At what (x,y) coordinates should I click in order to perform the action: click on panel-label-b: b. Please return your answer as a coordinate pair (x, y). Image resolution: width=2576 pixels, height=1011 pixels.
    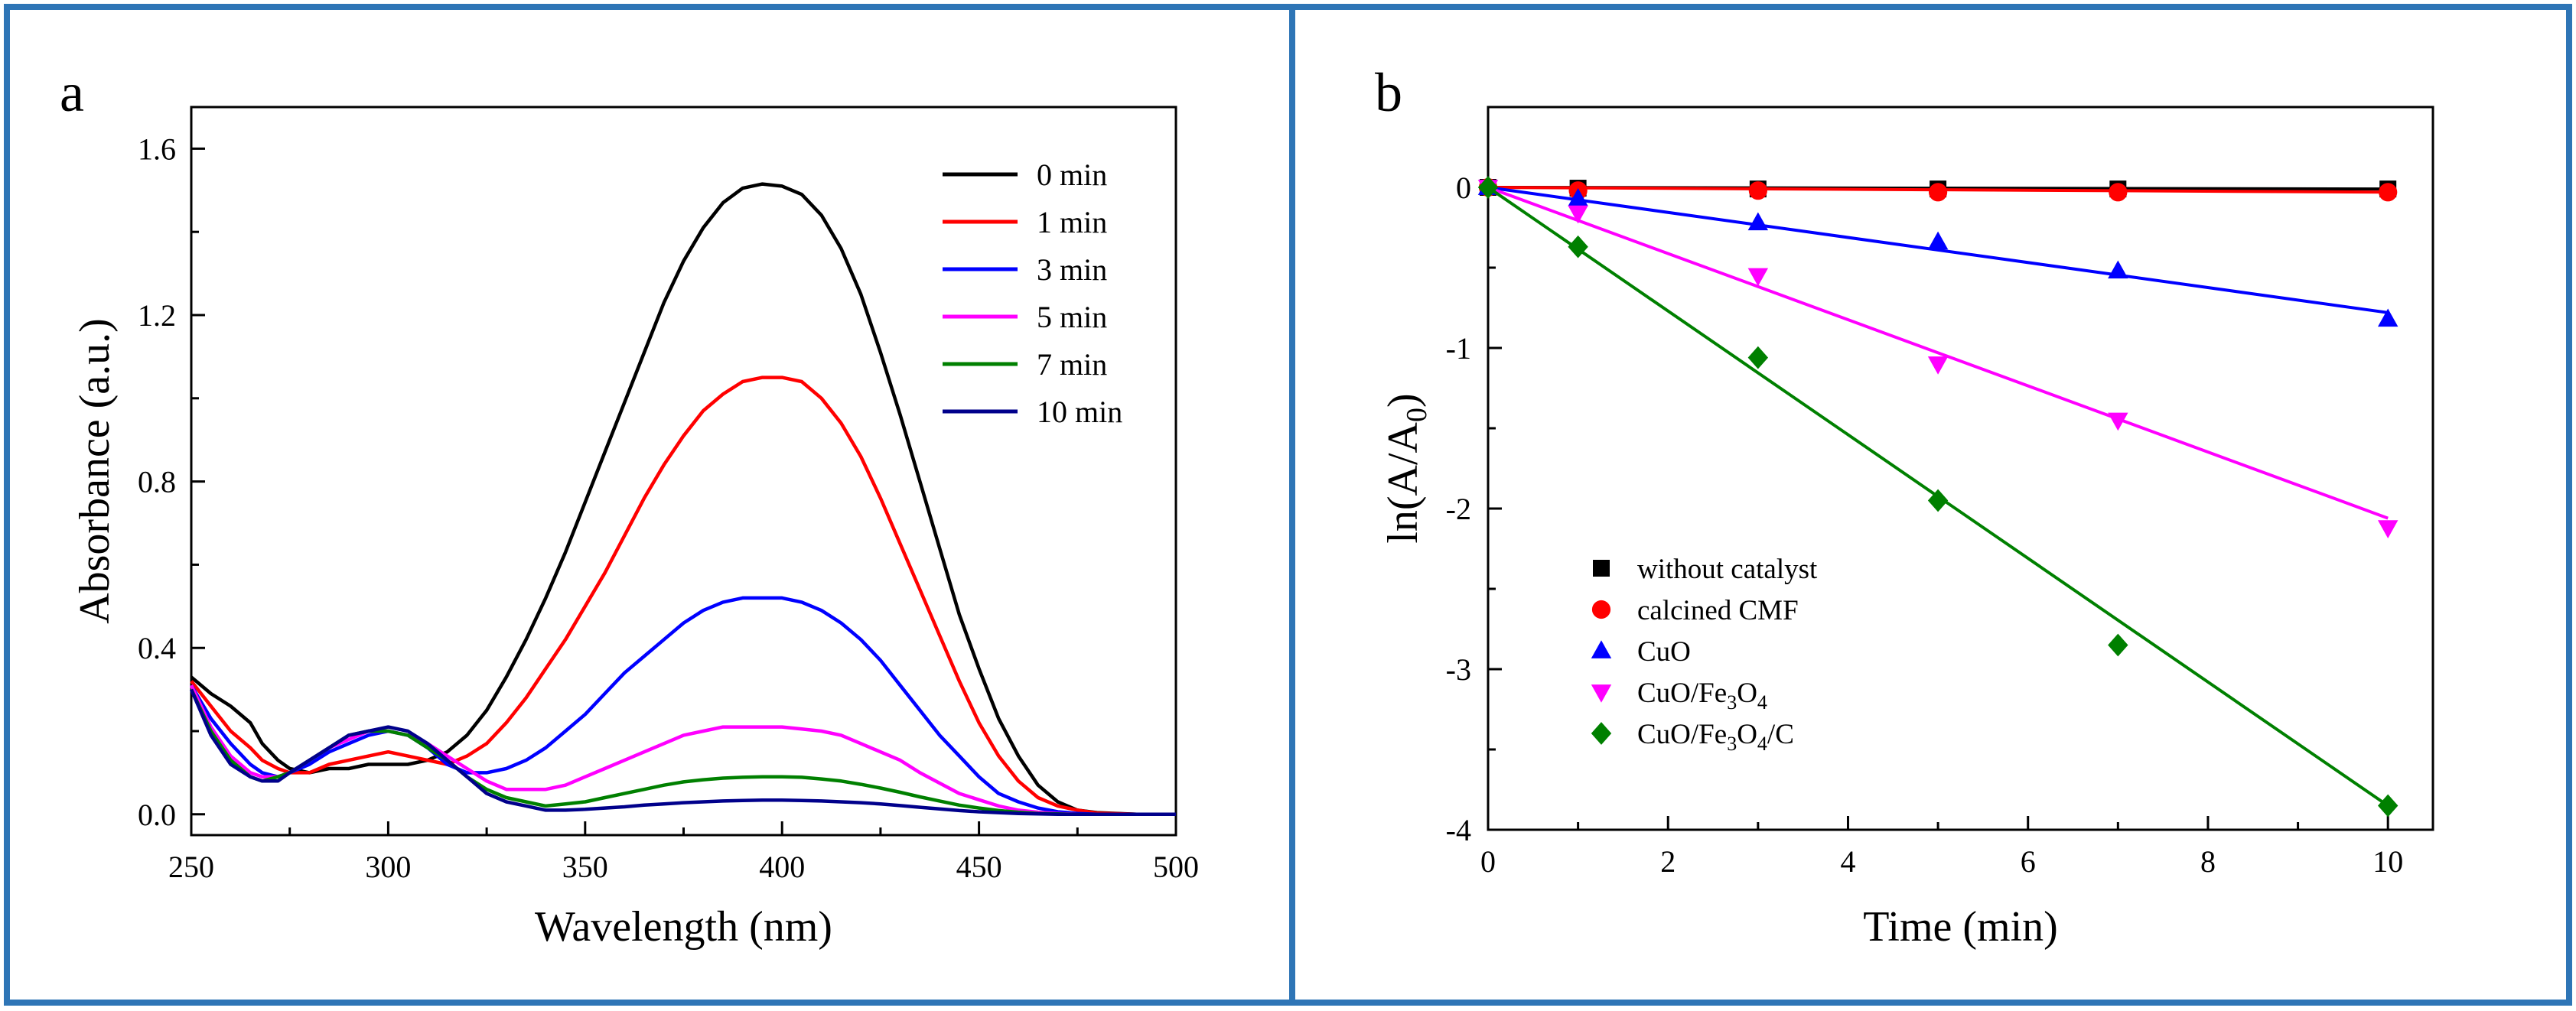
    Looking at the image, I should click on (1389, 92).